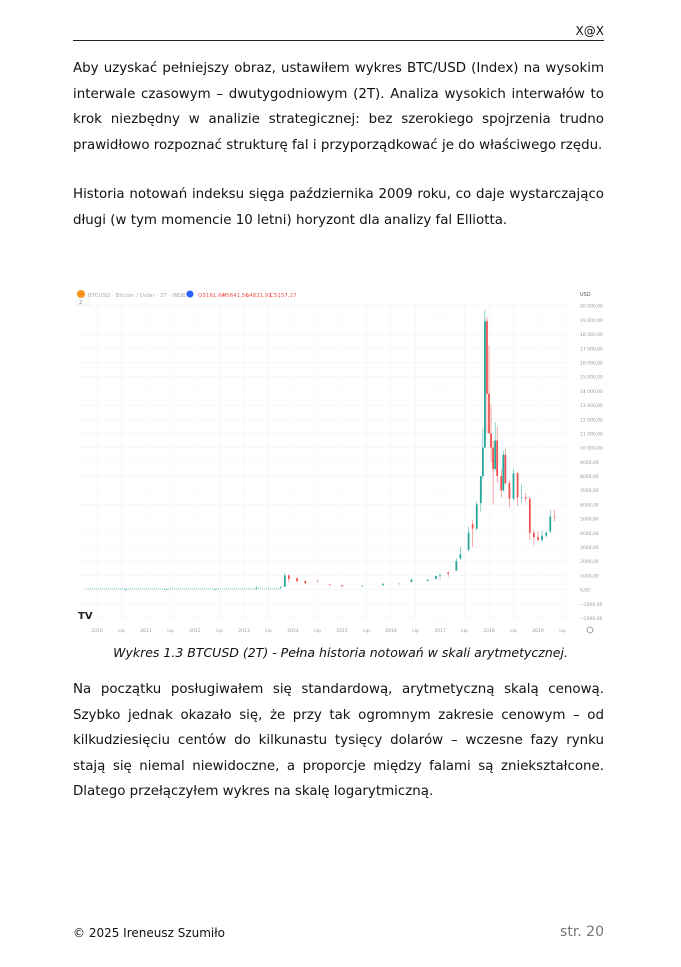  What do you see at coordinates (212, 296) in the screenshot?
I see `ohlc-open: O5161,64` at bounding box center [212, 296].